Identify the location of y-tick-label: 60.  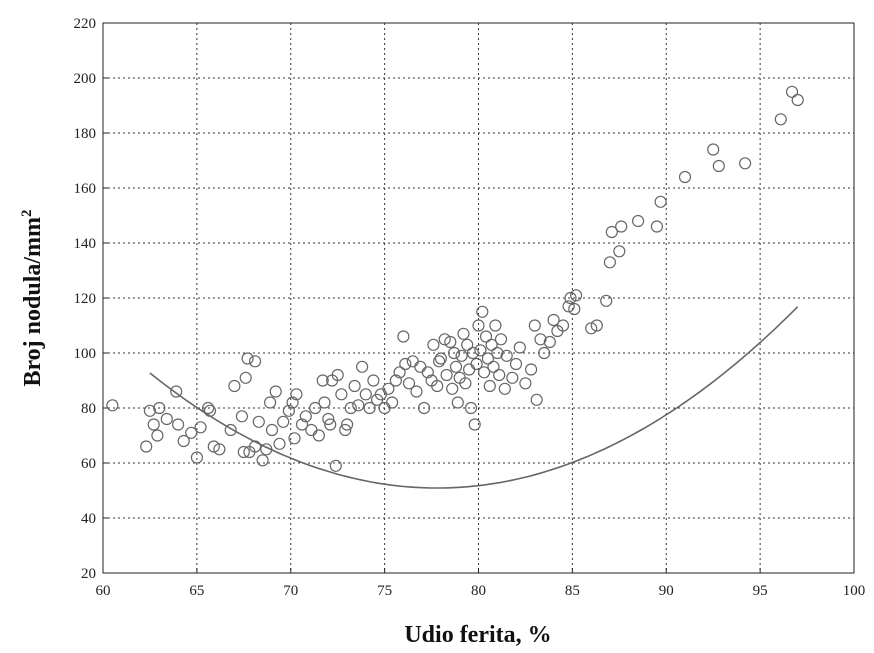
(88, 464).